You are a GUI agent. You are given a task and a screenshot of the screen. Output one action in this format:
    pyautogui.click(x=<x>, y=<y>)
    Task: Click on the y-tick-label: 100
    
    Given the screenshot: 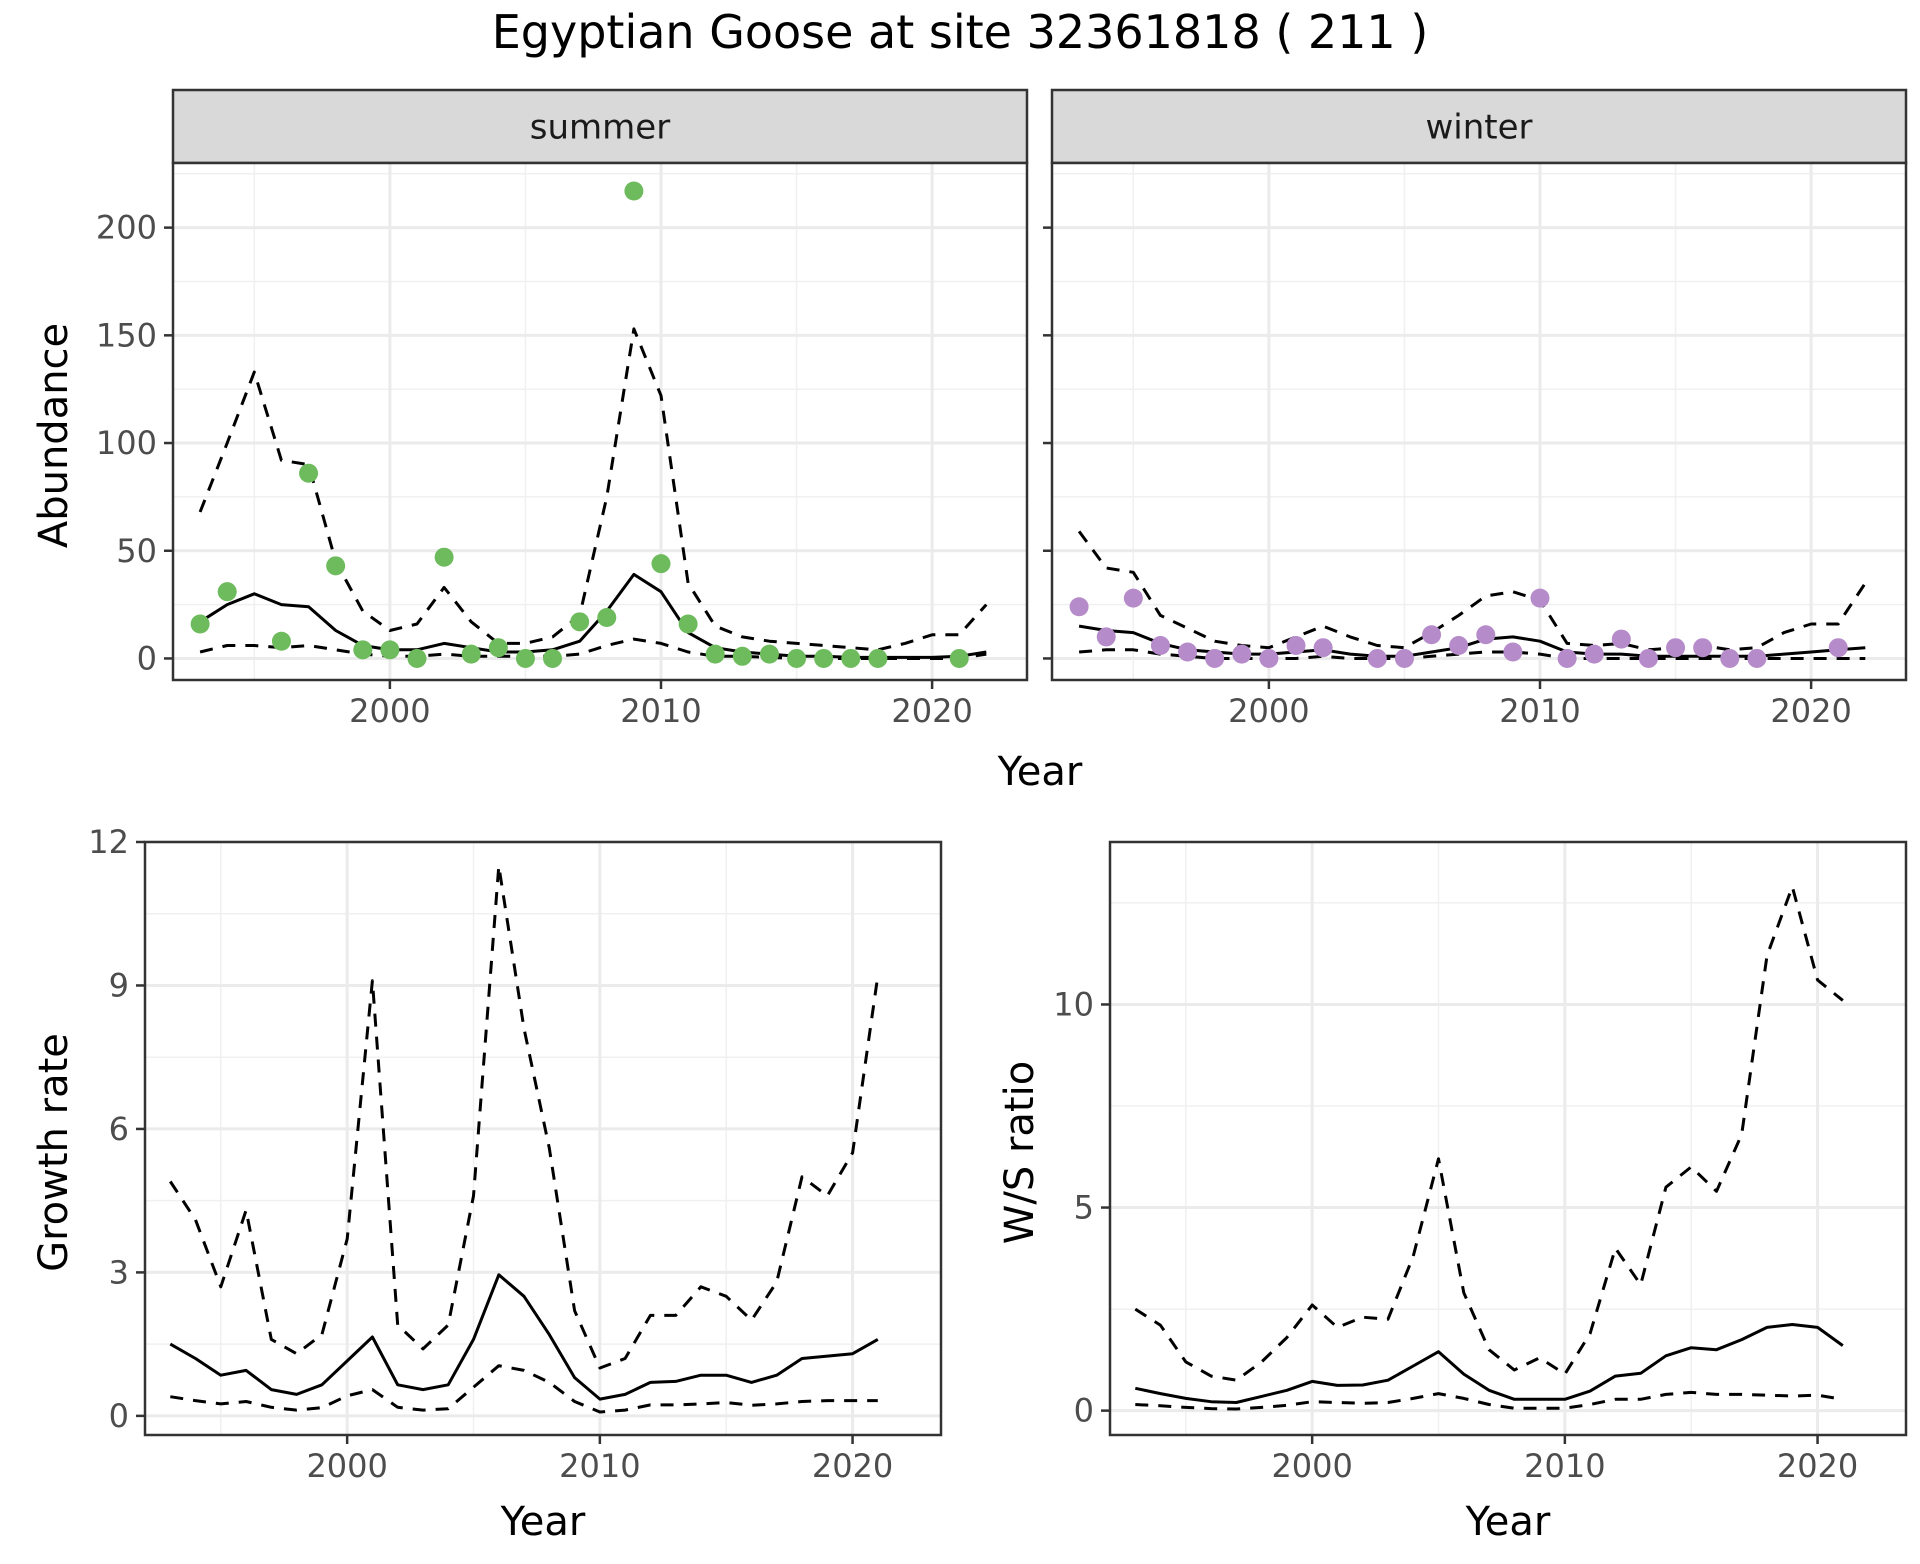 What is the action you would take?
    pyautogui.click(x=126, y=443)
    